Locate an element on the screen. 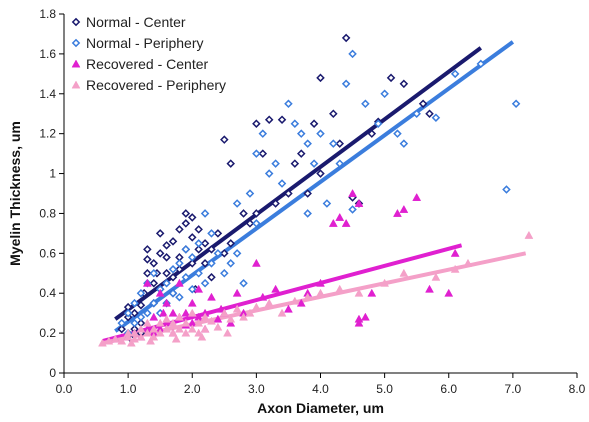 The width and height of the screenshot is (589, 422). y-tick-label: 1 is located at coordinates (52, 174).